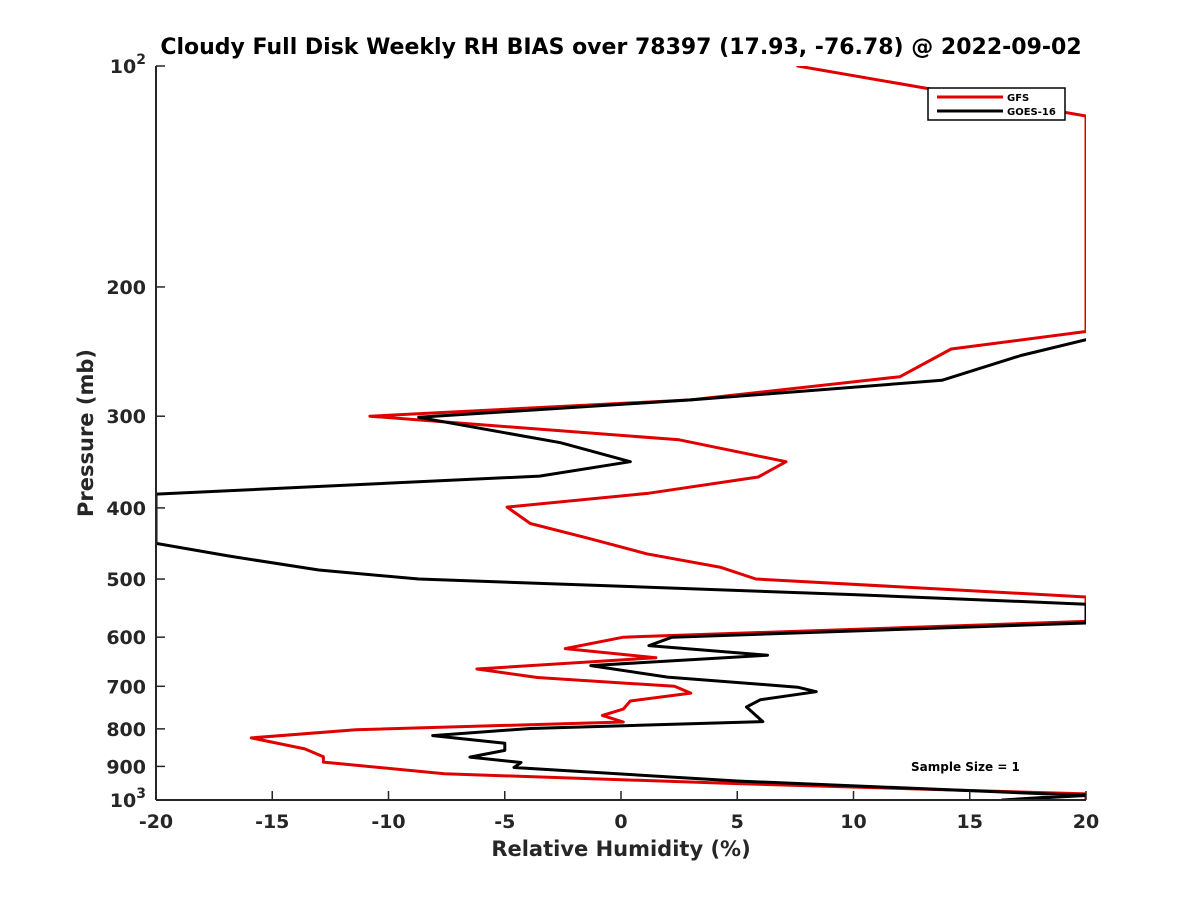 The width and height of the screenshot is (1200, 900). What do you see at coordinates (1086, 822) in the screenshot?
I see `x-tick-label: 20` at bounding box center [1086, 822].